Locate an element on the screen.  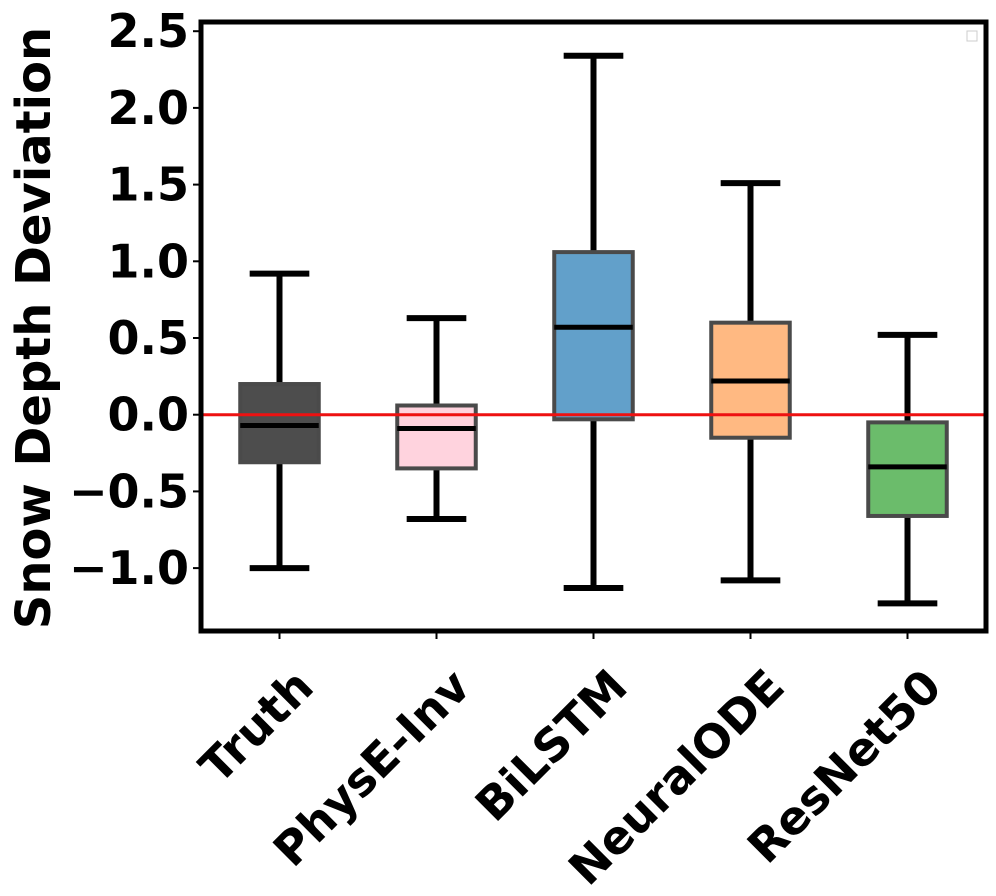
y-tick-label: 0.5 is located at coordinates (149, 338).